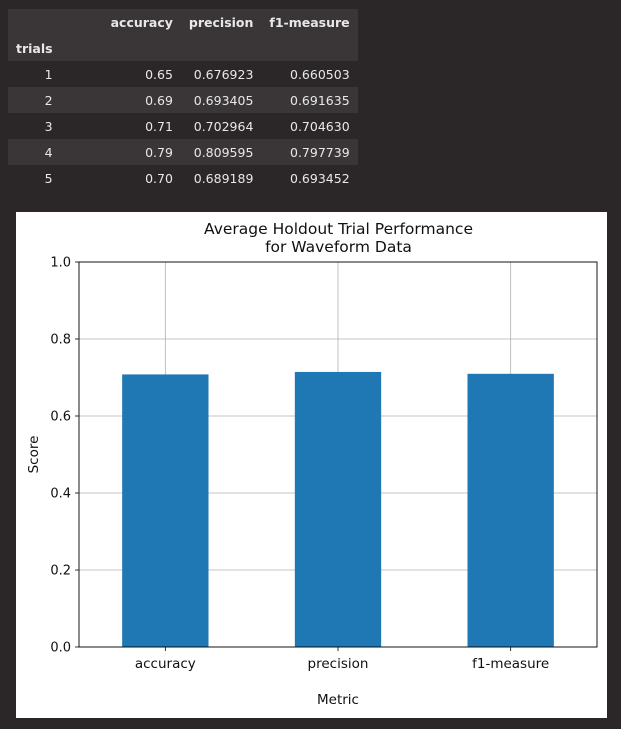 The height and width of the screenshot is (729, 621). I want to click on y-tick-label: 1.0, so click(60, 263).